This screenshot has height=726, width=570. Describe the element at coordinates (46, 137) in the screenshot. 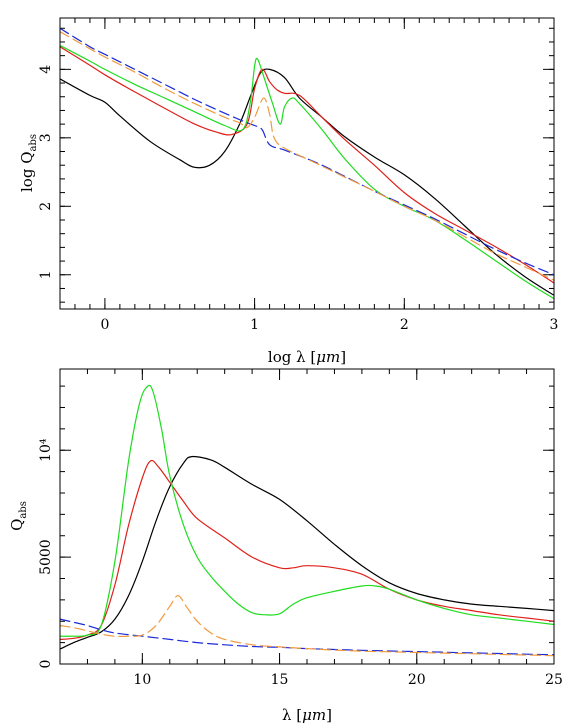

I see `panel-top-ytick-label: 3` at that location.